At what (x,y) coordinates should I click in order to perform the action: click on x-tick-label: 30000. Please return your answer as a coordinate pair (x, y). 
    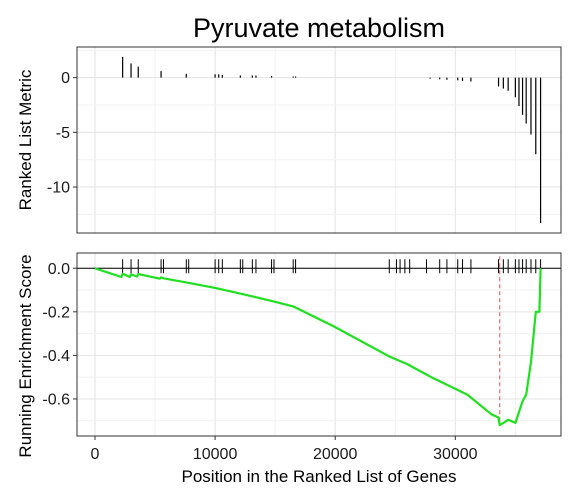
    Looking at the image, I should click on (455, 454).